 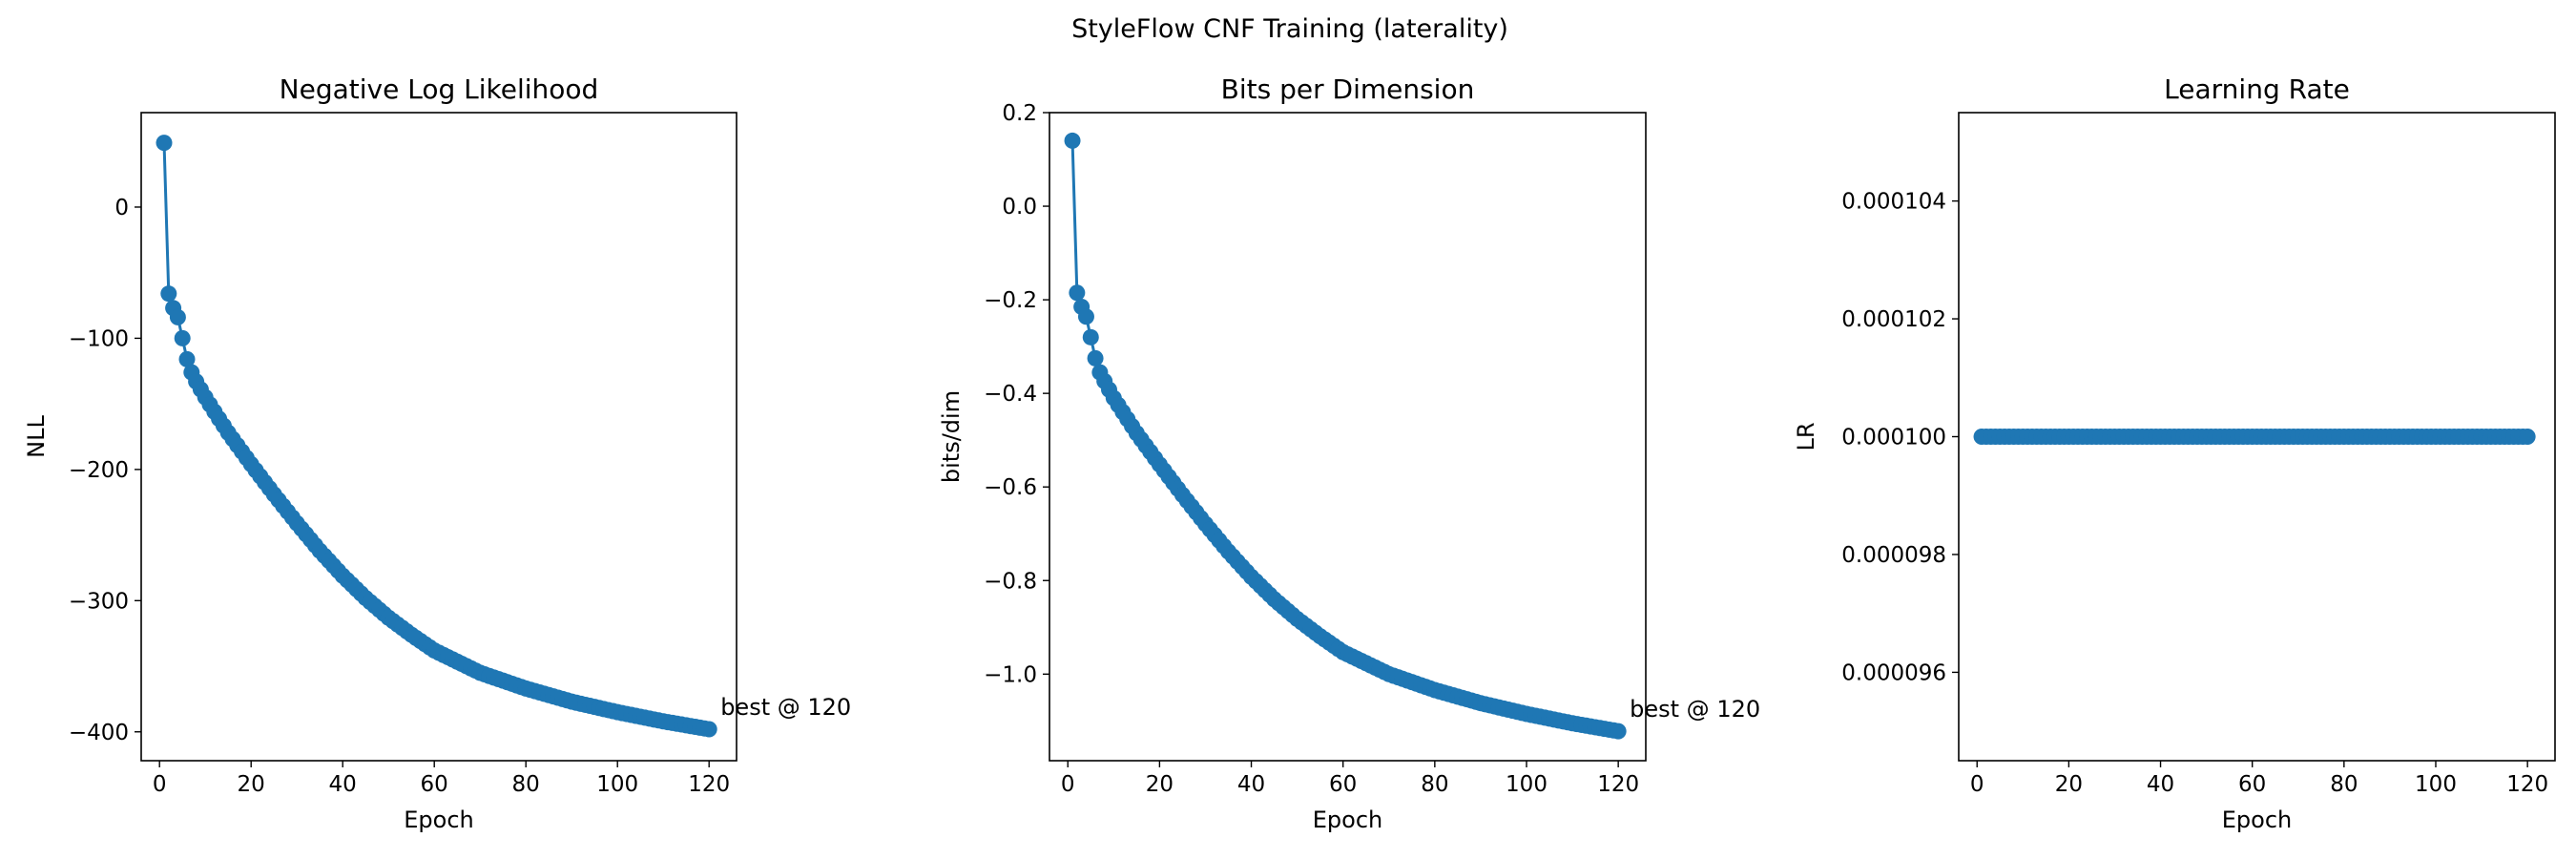 What do you see at coordinates (99, 338) in the screenshot?
I see `nll-ytick-label: −100` at bounding box center [99, 338].